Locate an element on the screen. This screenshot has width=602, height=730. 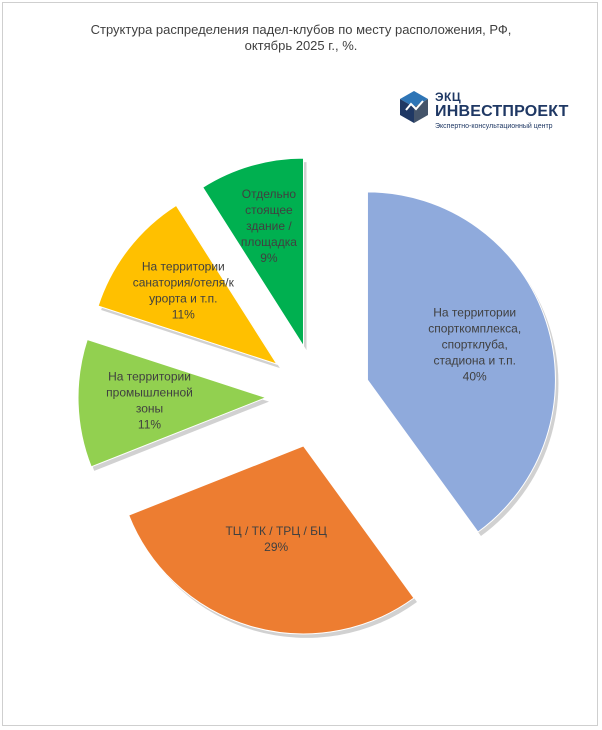
slice-label: стоящее is located at coordinates (269, 210).